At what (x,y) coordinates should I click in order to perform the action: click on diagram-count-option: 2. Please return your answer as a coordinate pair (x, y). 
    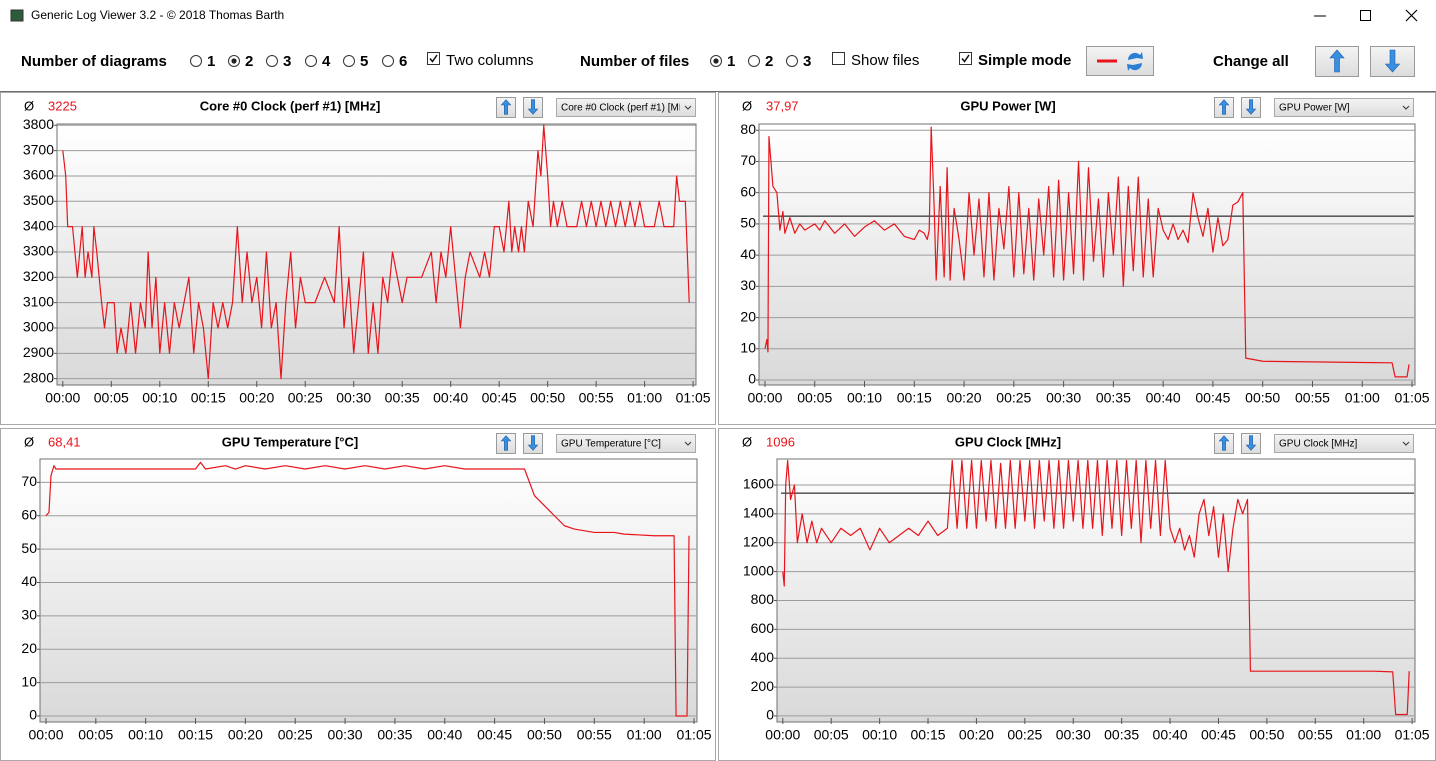
    Looking at the image, I should click on (249, 61).